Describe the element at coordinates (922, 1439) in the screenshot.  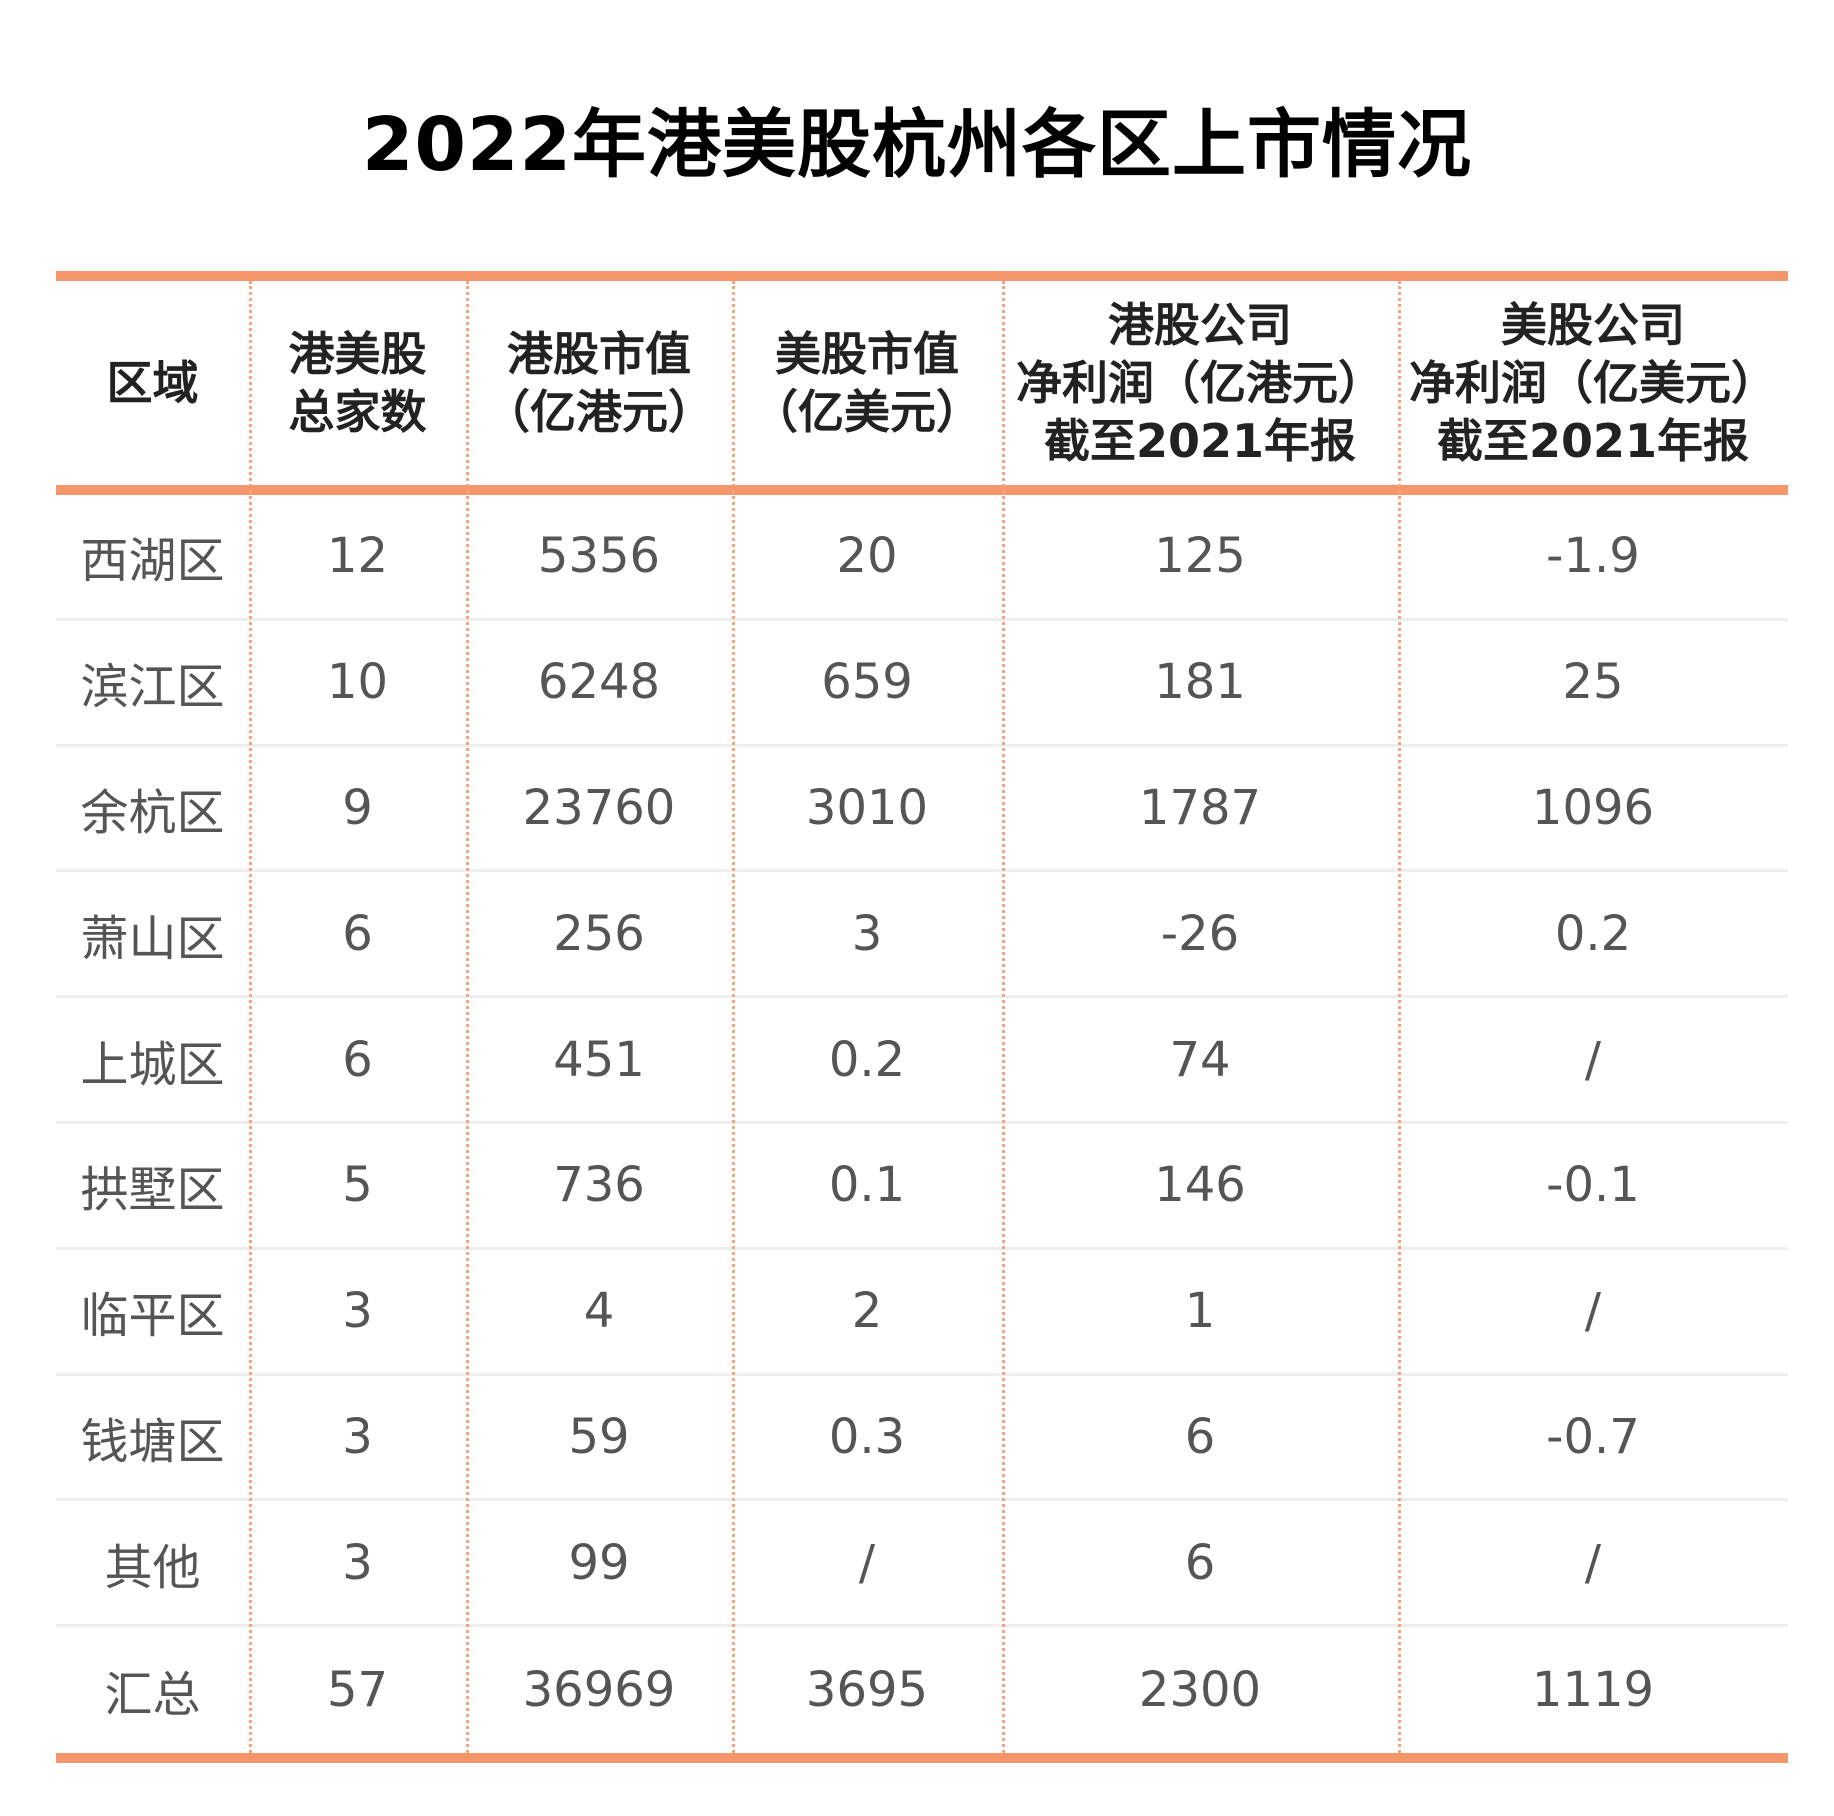
I see `table-row: 钱塘区 3 59 0.3 6 -0.7` at that location.